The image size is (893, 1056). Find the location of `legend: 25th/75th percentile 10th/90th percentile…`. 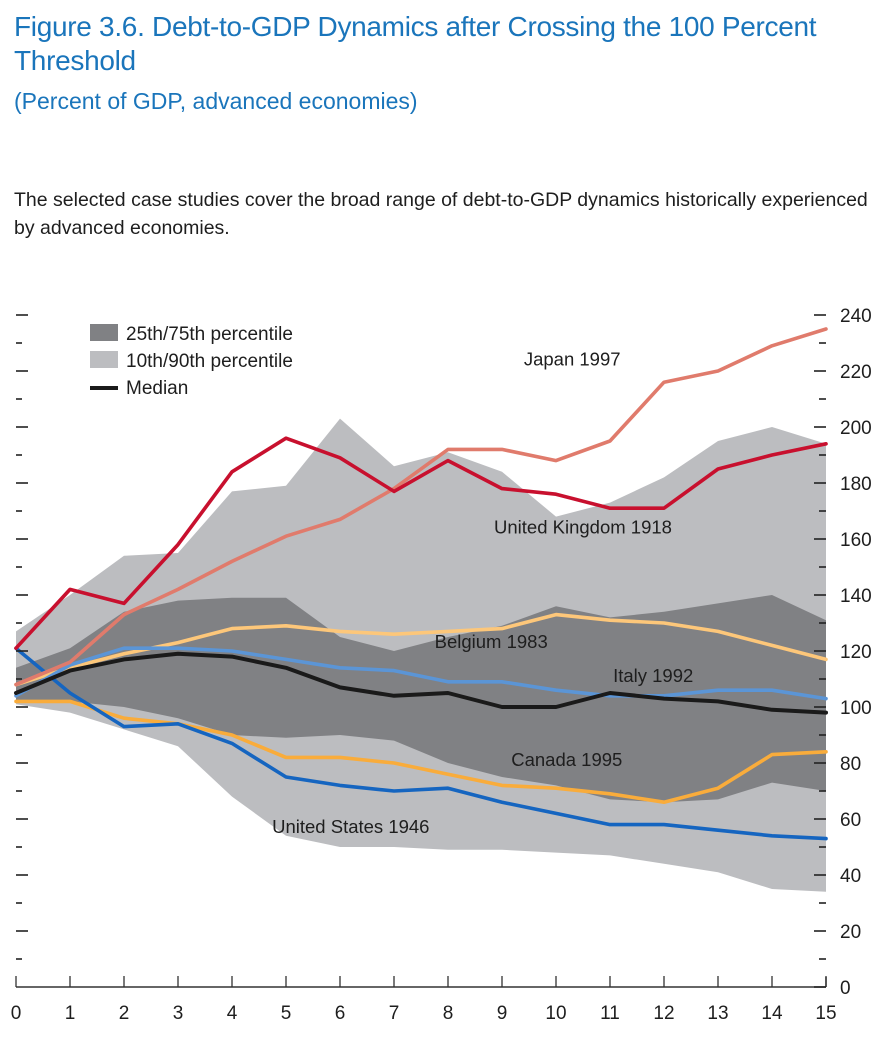

legend: 25th/75th percentile 10th/90th percentile… is located at coordinates (191, 361).